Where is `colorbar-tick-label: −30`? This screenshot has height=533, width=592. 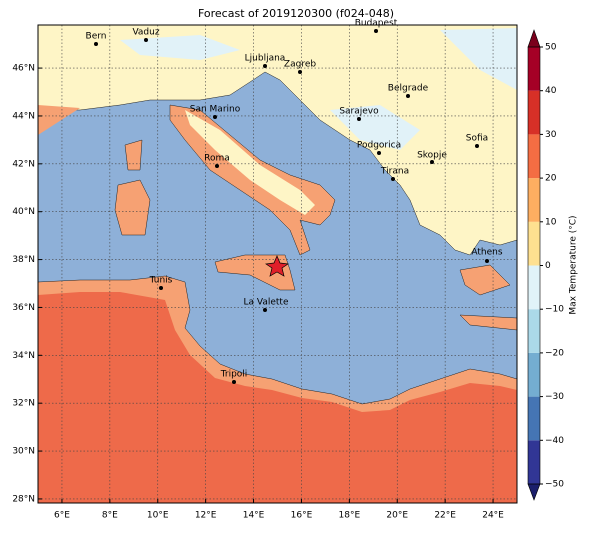
colorbar-tick-label: −30 is located at coordinates (554, 397).